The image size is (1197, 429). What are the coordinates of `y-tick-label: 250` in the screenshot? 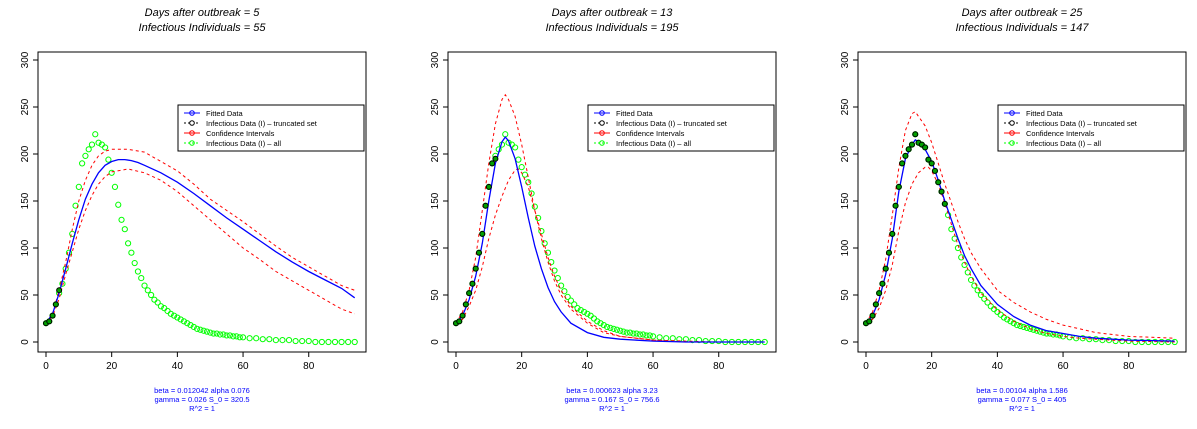 It's located at (435, 106).